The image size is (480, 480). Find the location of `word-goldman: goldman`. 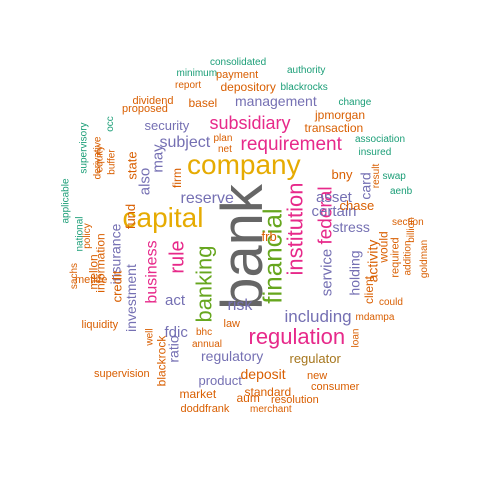

word-goldman: goldman is located at coordinates (425, 259).